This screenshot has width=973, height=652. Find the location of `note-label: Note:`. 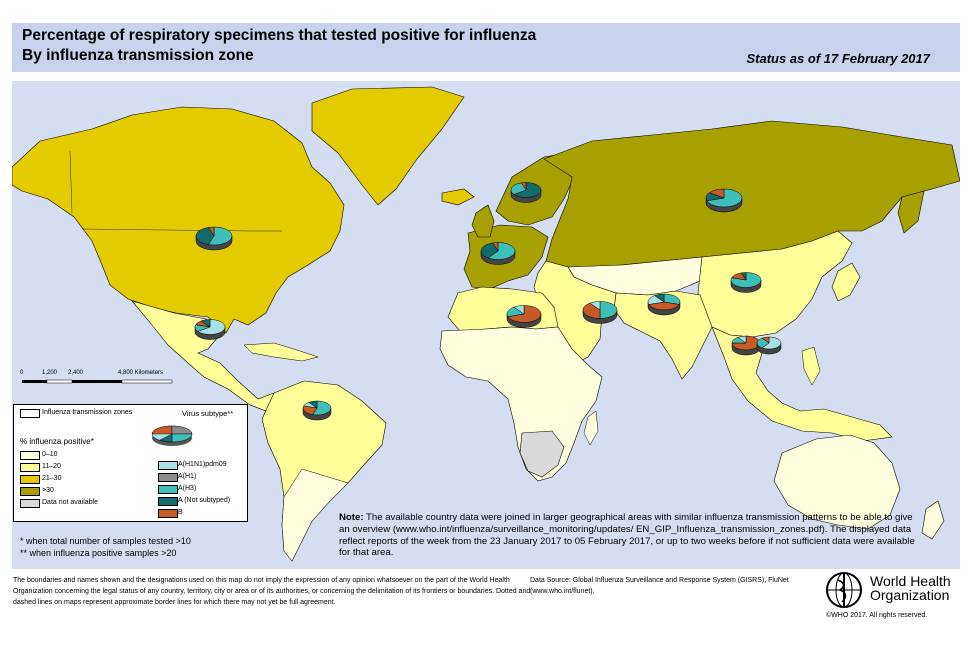

note-label: Note: is located at coordinates (351, 517).